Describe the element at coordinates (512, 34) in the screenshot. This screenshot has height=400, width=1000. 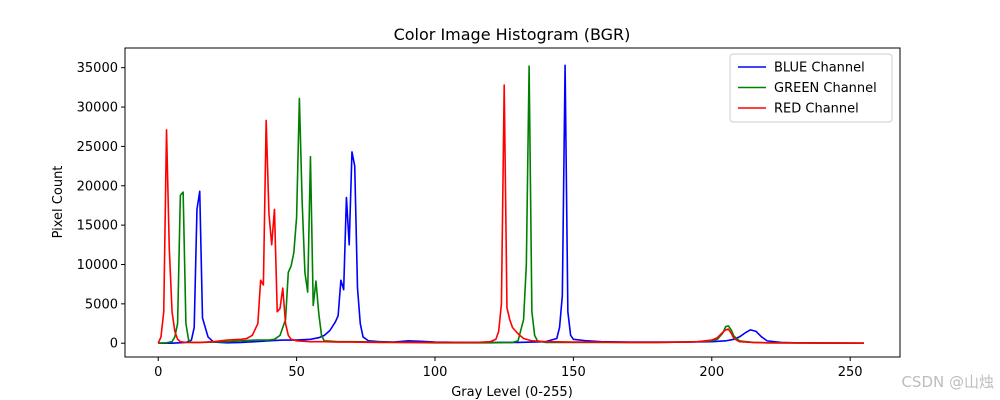
I see `chart-title: Color Image Histogram (BGR)` at that location.